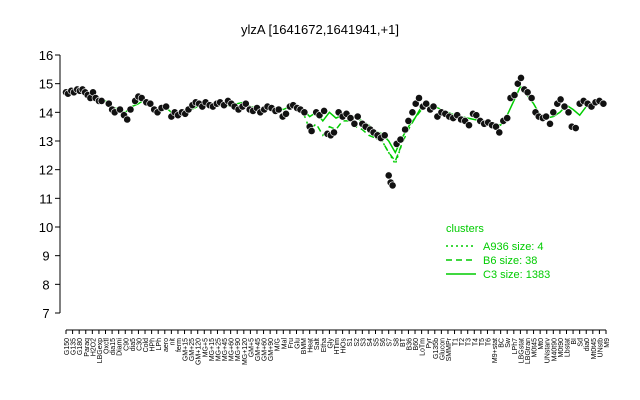 The image size is (640, 400). What do you see at coordinates (456, 342) in the screenshot?
I see `x-tick-label: T1` at bounding box center [456, 342].